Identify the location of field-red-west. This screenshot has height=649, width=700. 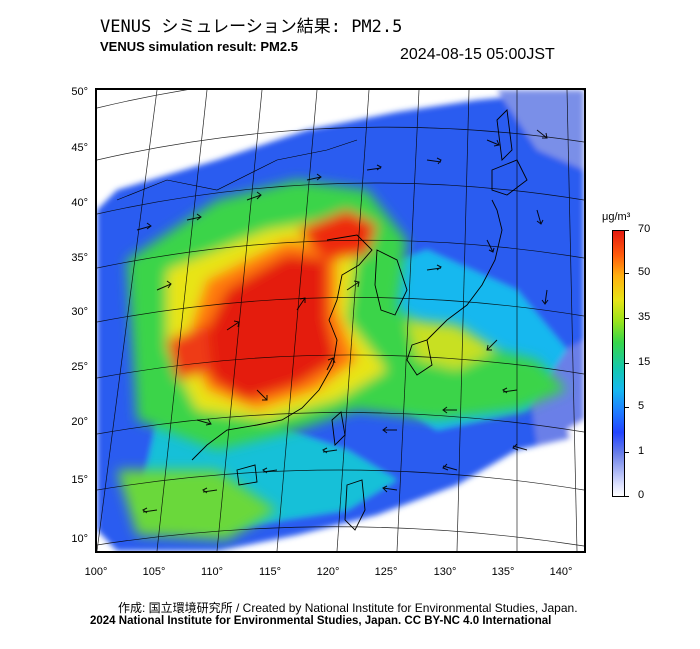
(189, 352).